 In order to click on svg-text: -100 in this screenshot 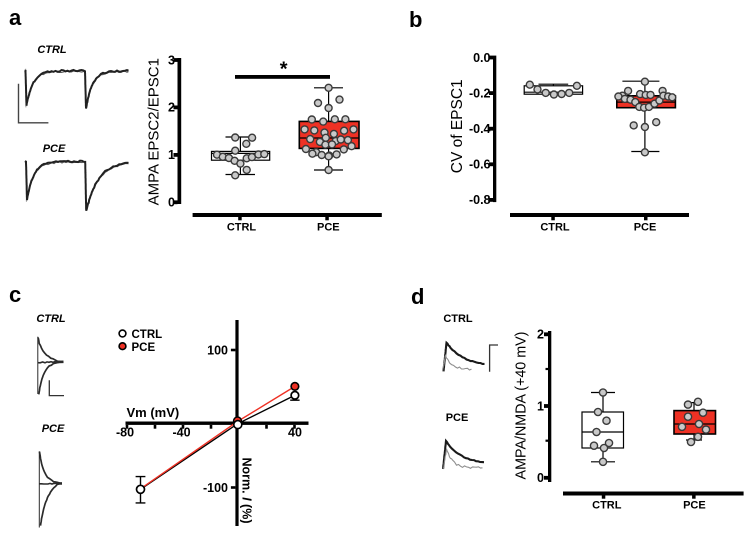, I will do `click(215, 488)`.